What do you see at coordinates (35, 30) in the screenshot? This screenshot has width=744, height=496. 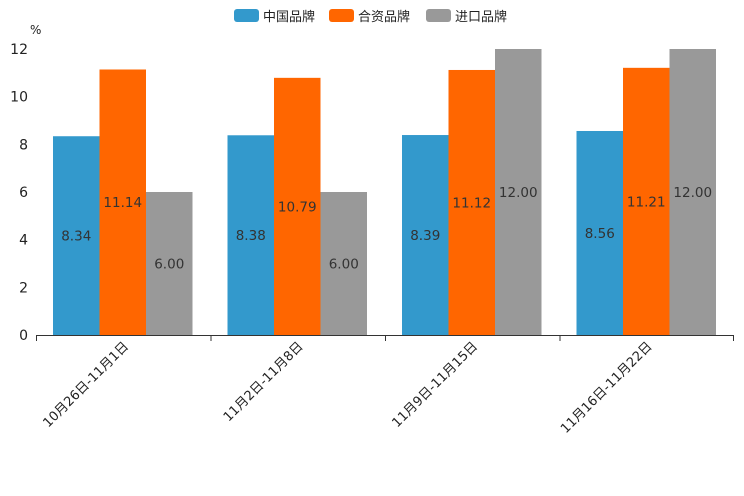 I see `y-axis-unit-label: %` at bounding box center [35, 30].